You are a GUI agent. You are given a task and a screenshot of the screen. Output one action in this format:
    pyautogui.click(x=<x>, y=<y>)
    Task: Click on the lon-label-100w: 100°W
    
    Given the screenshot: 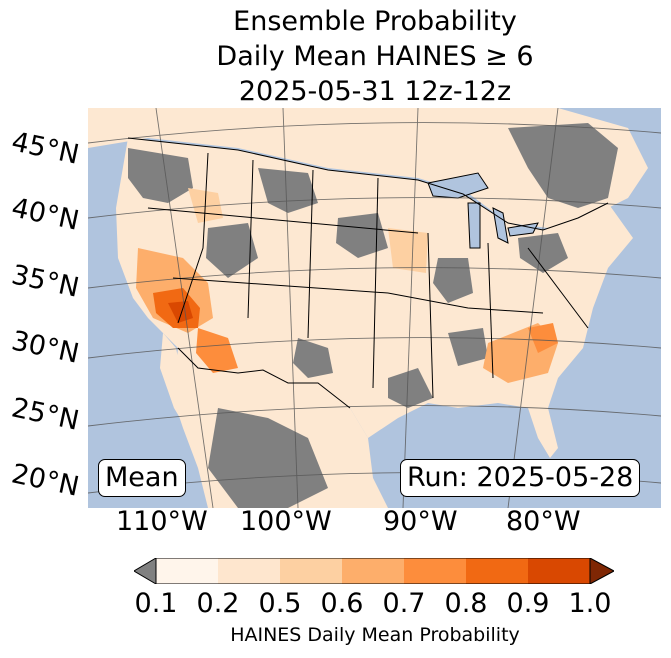 What is the action you would take?
    pyautogui.click(x=286, y=521)
    